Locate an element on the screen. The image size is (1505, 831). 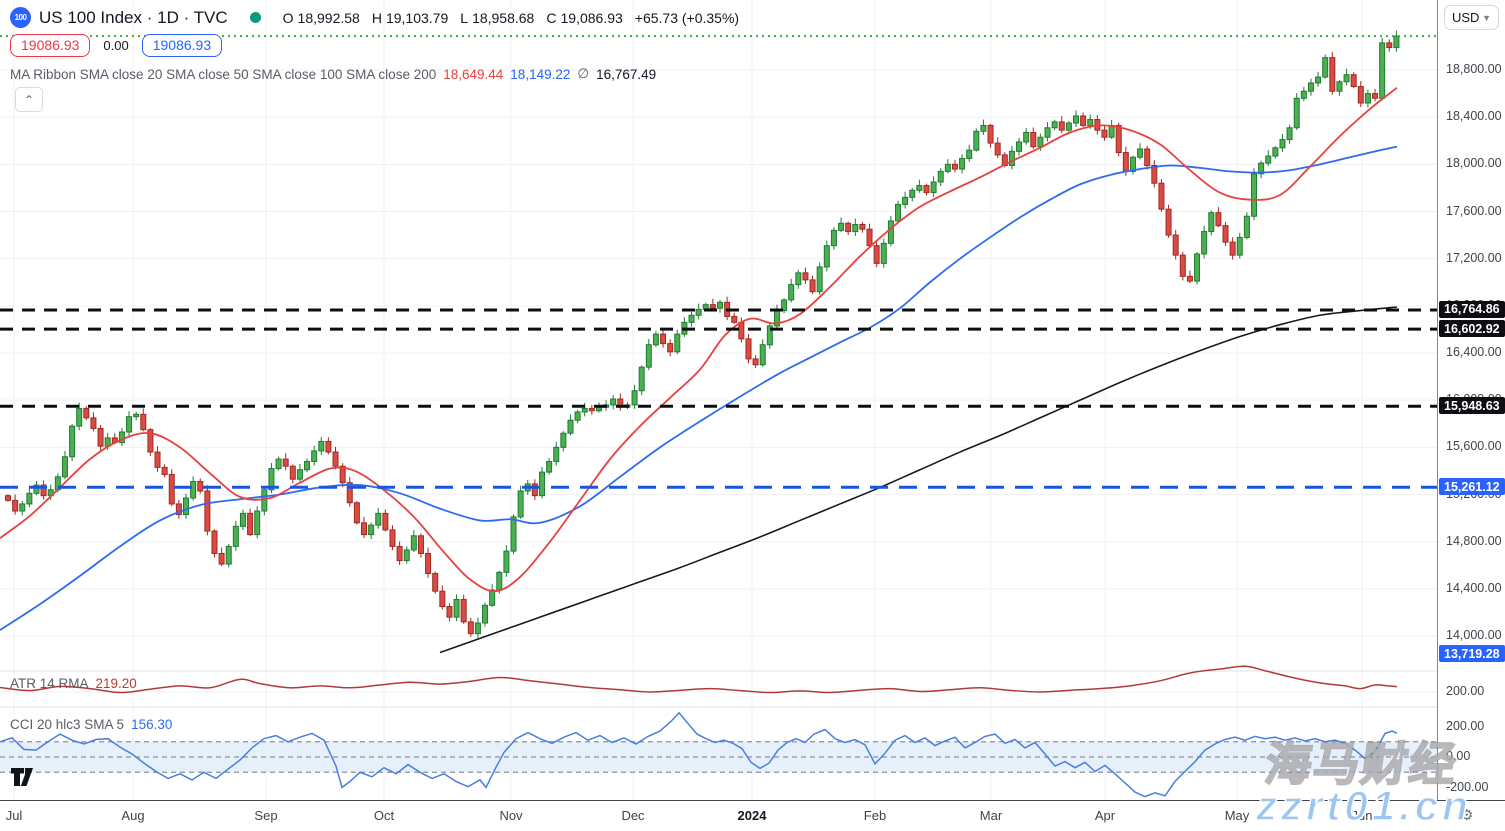
currency-selector: USD ▼ is located at coordinates (1471, 17).